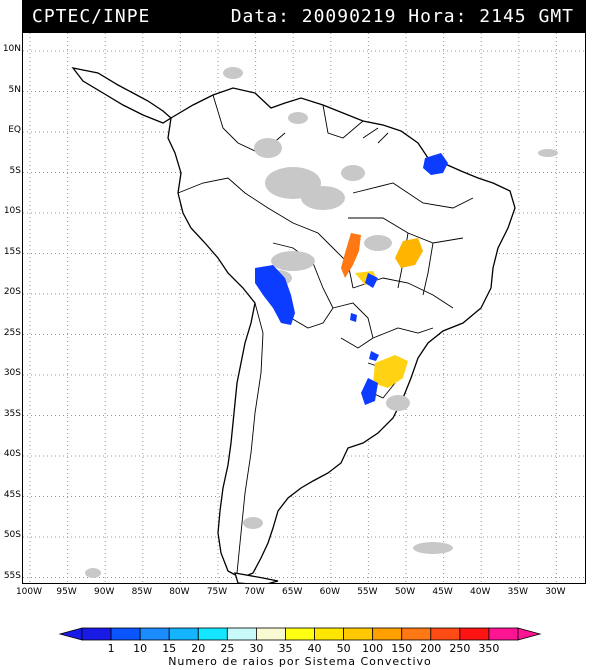 This screenshot has width=600, height=670. Describe the element at coordinates (480, 592) in the screenshot. I see `lon-label: 40W` at that location.